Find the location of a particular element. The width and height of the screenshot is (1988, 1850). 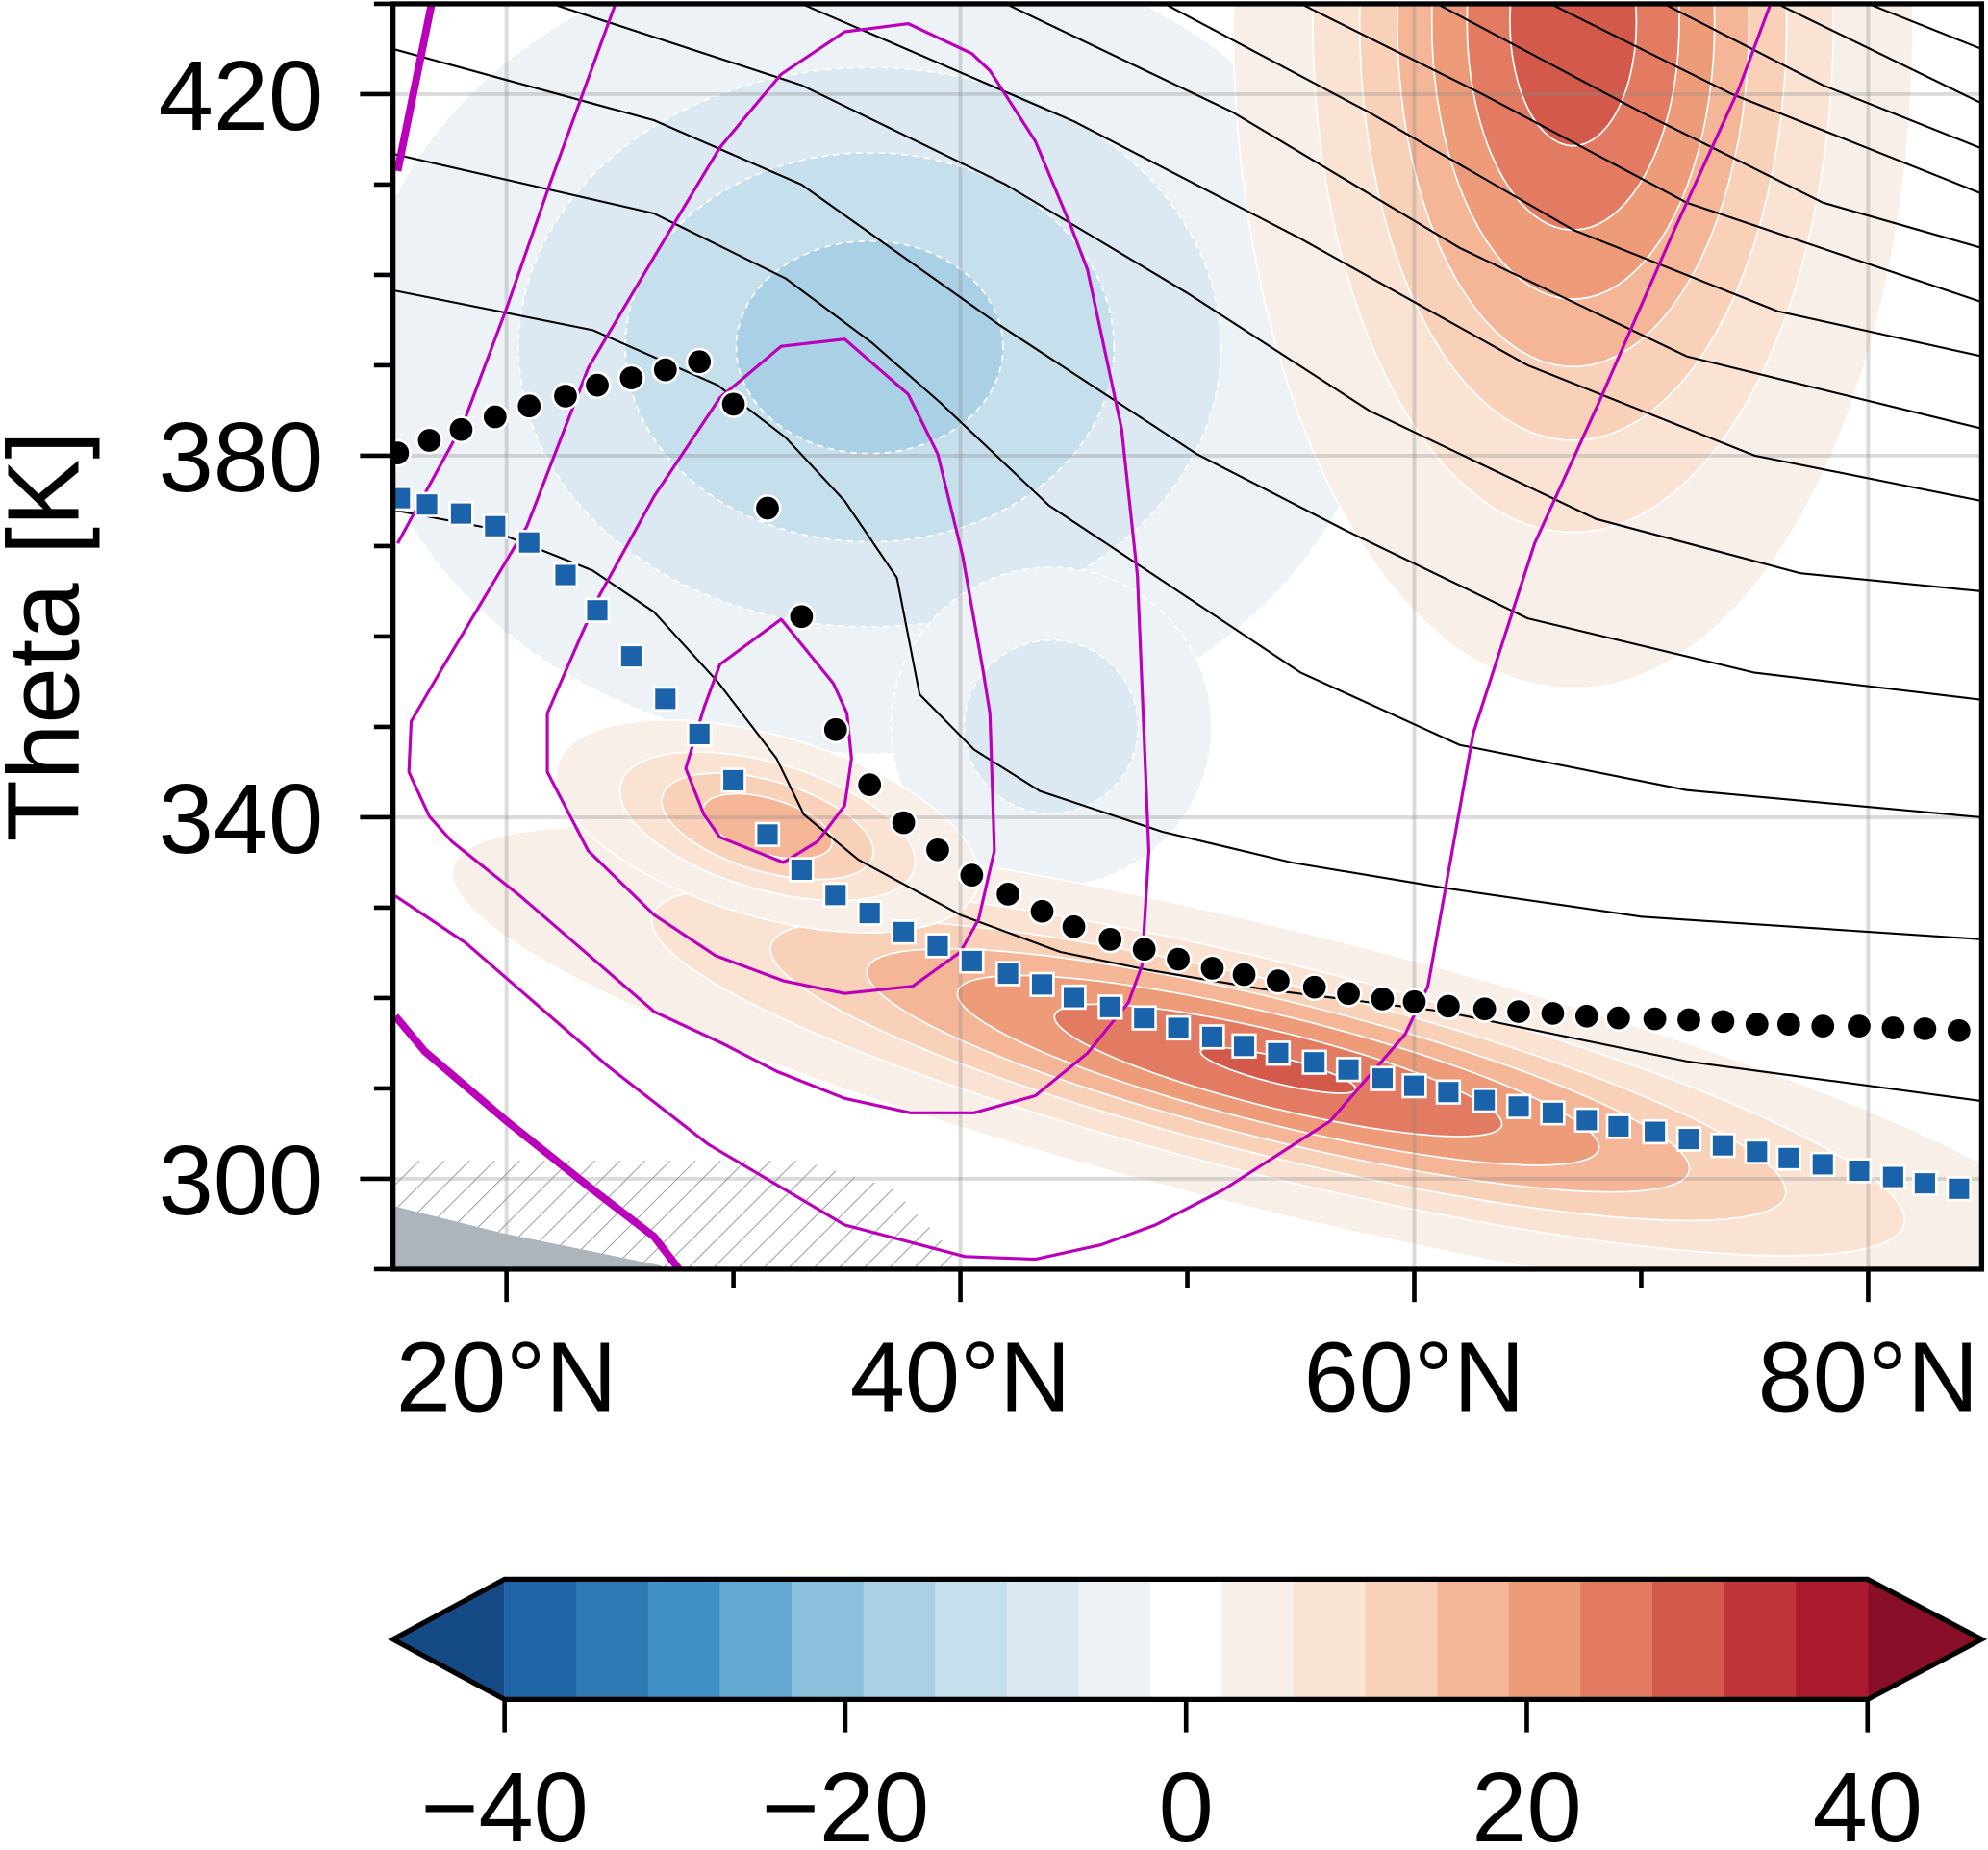

colorbar-extend-min is located at coordinates (448, 1640).